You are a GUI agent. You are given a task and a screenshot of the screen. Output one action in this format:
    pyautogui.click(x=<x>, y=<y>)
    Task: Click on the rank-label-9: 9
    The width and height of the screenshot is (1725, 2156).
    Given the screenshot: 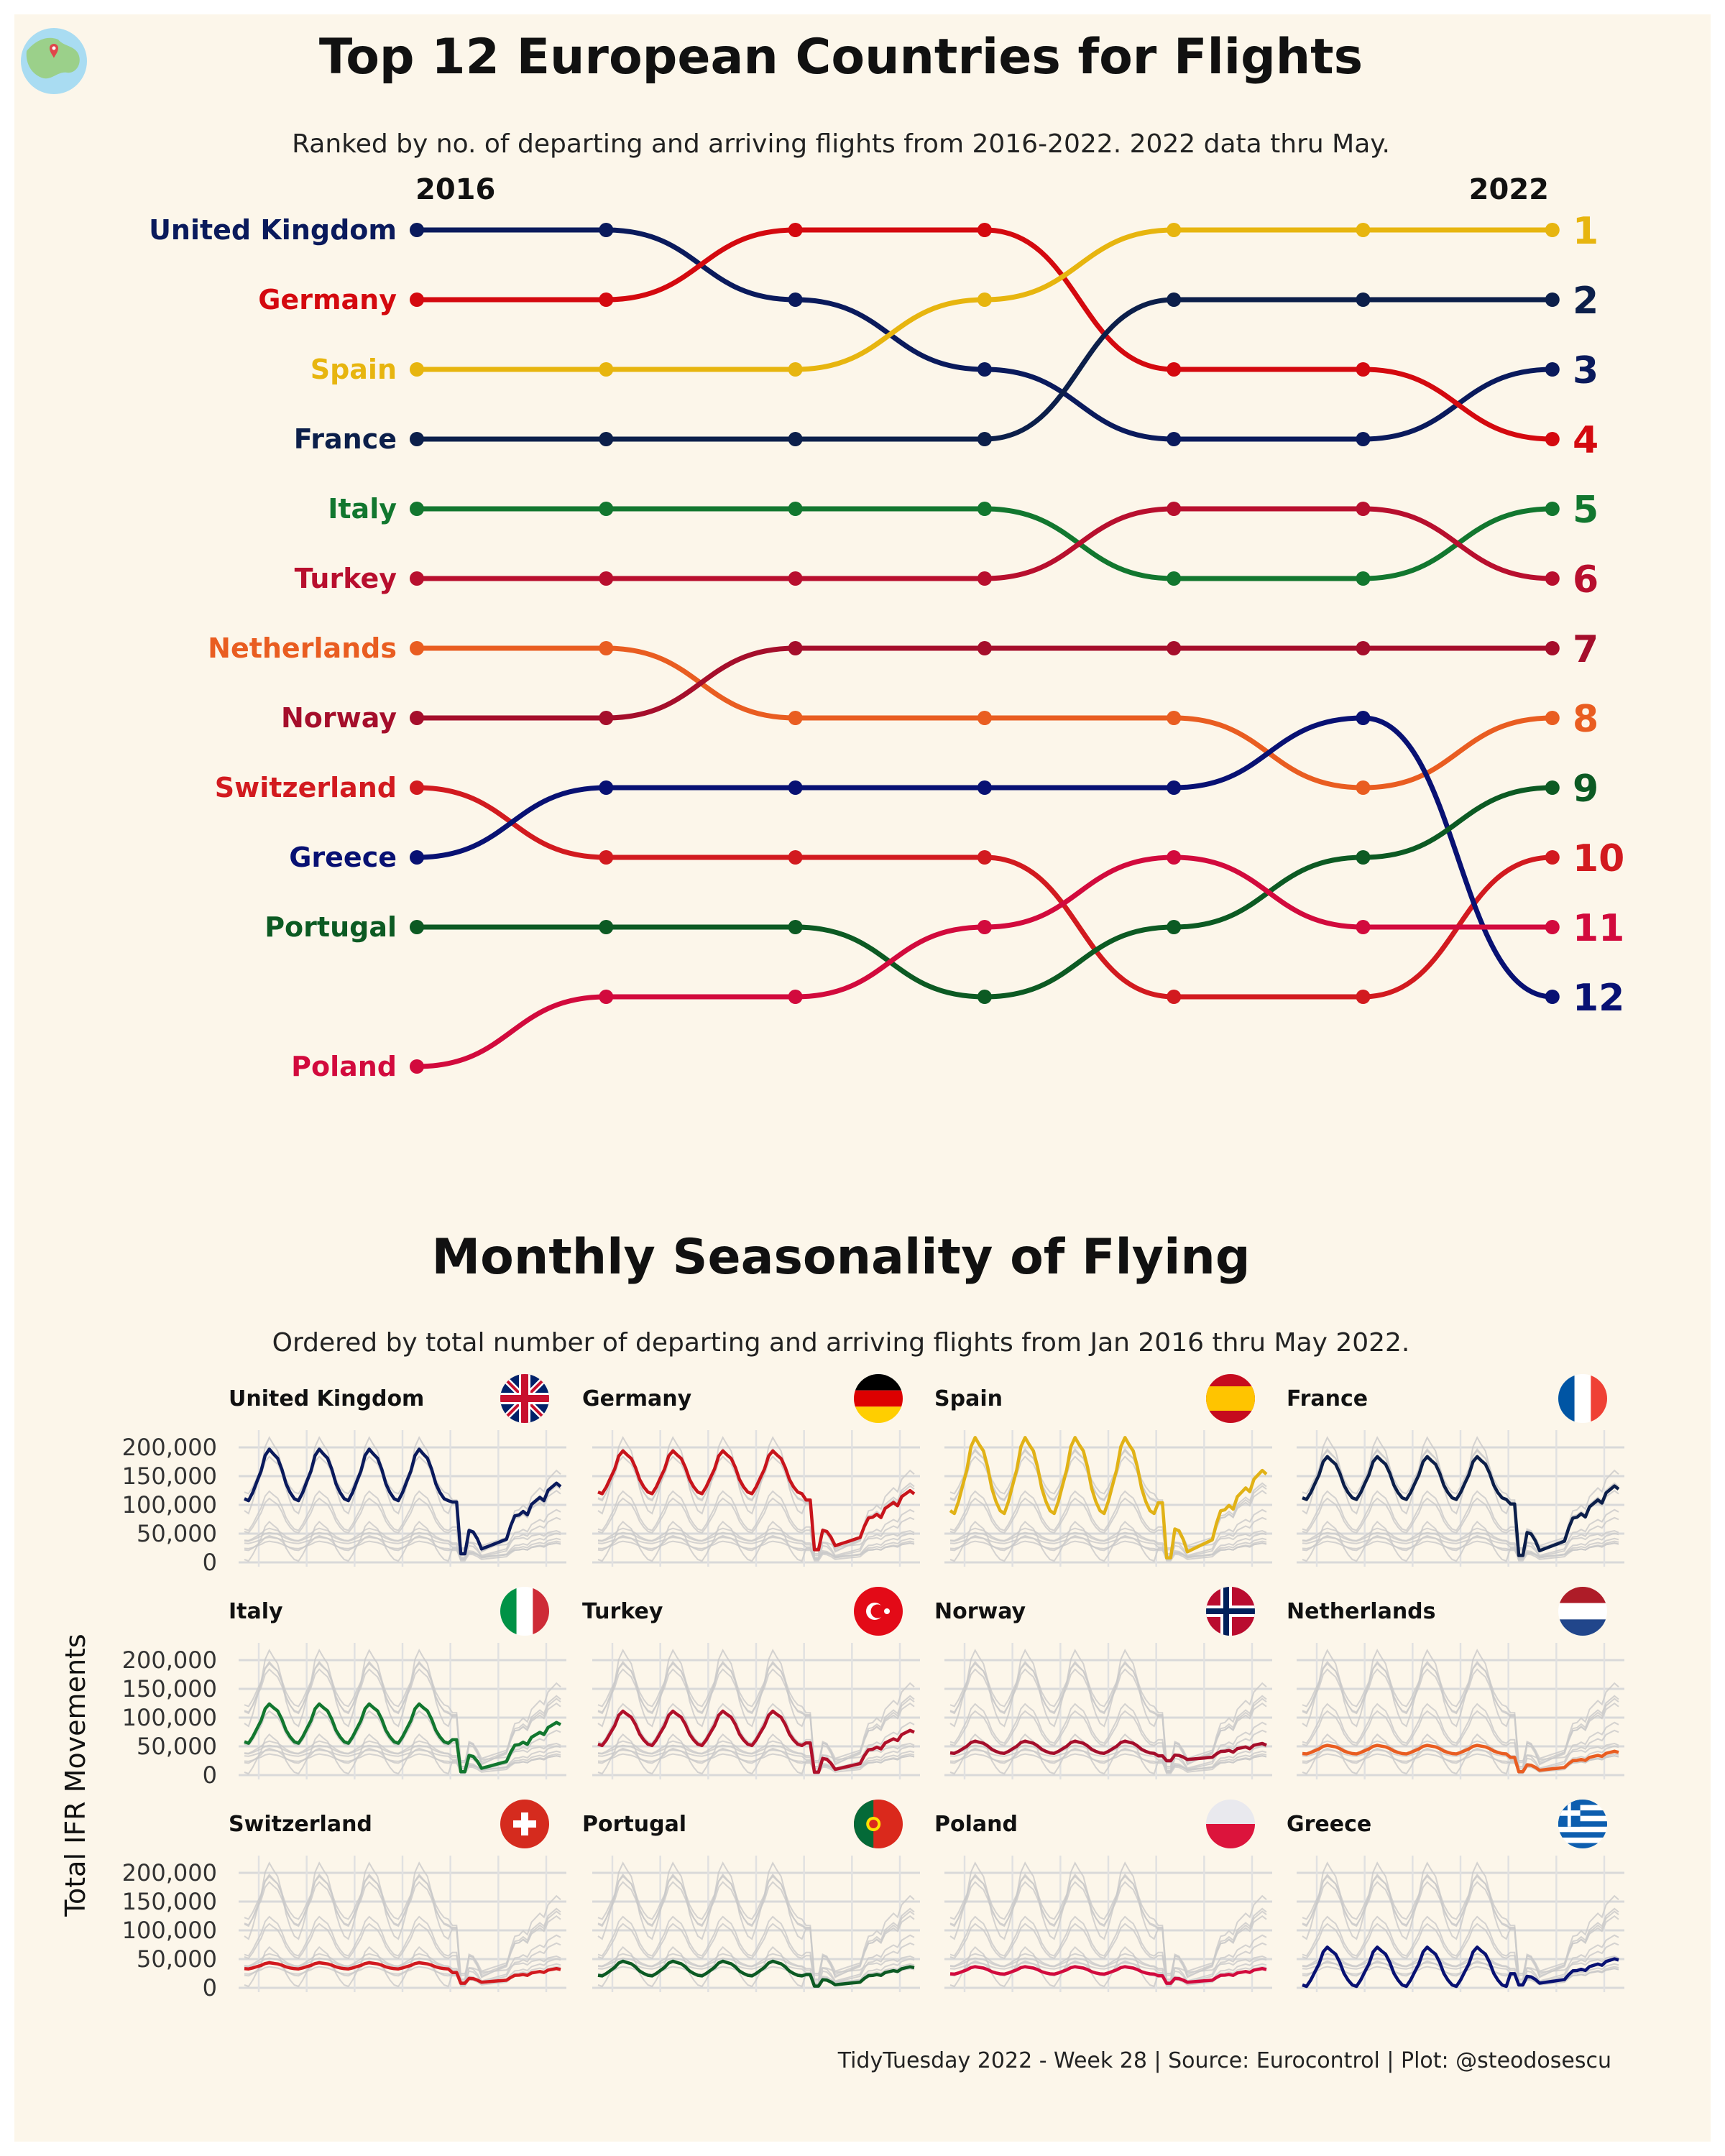 What is the action you would take?
    pyautogui.click(x=1585, y=789)
    